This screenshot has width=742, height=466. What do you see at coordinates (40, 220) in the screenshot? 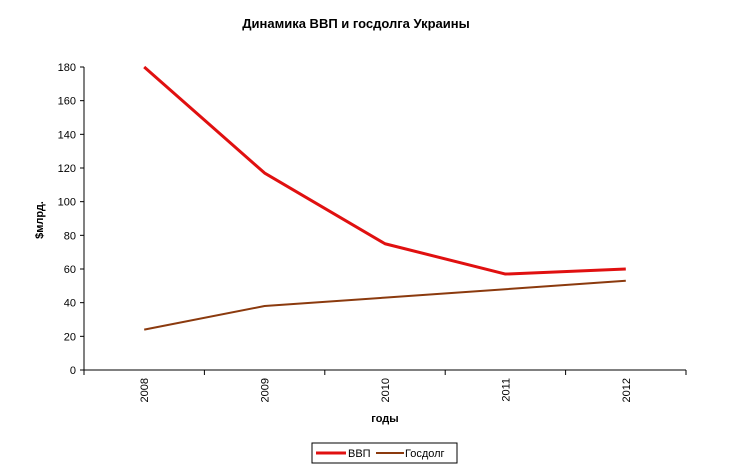
I see `y-axis-label: $млрд.` at bounding box center [40, 220].